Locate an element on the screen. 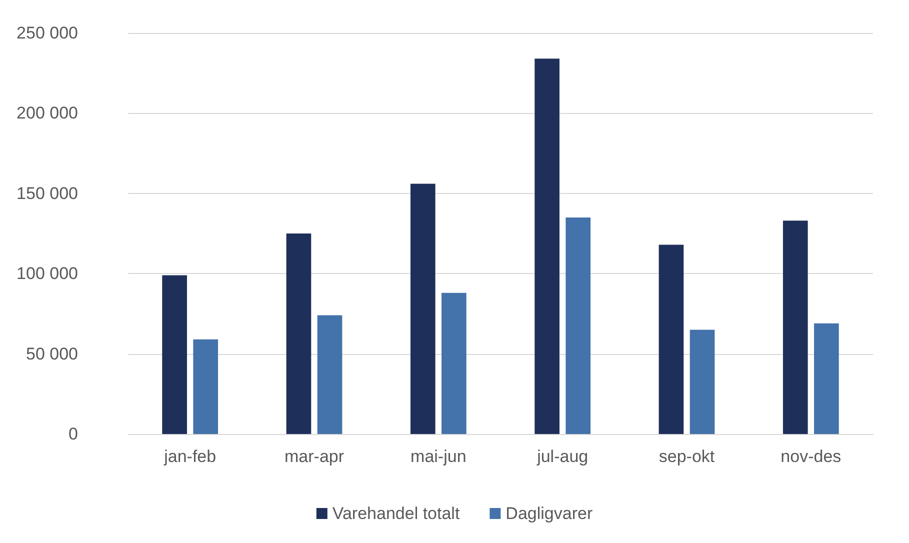 This screenshot has height=543, width=909. x-tick-label: sep-okt is located at coordinates (686, 456).